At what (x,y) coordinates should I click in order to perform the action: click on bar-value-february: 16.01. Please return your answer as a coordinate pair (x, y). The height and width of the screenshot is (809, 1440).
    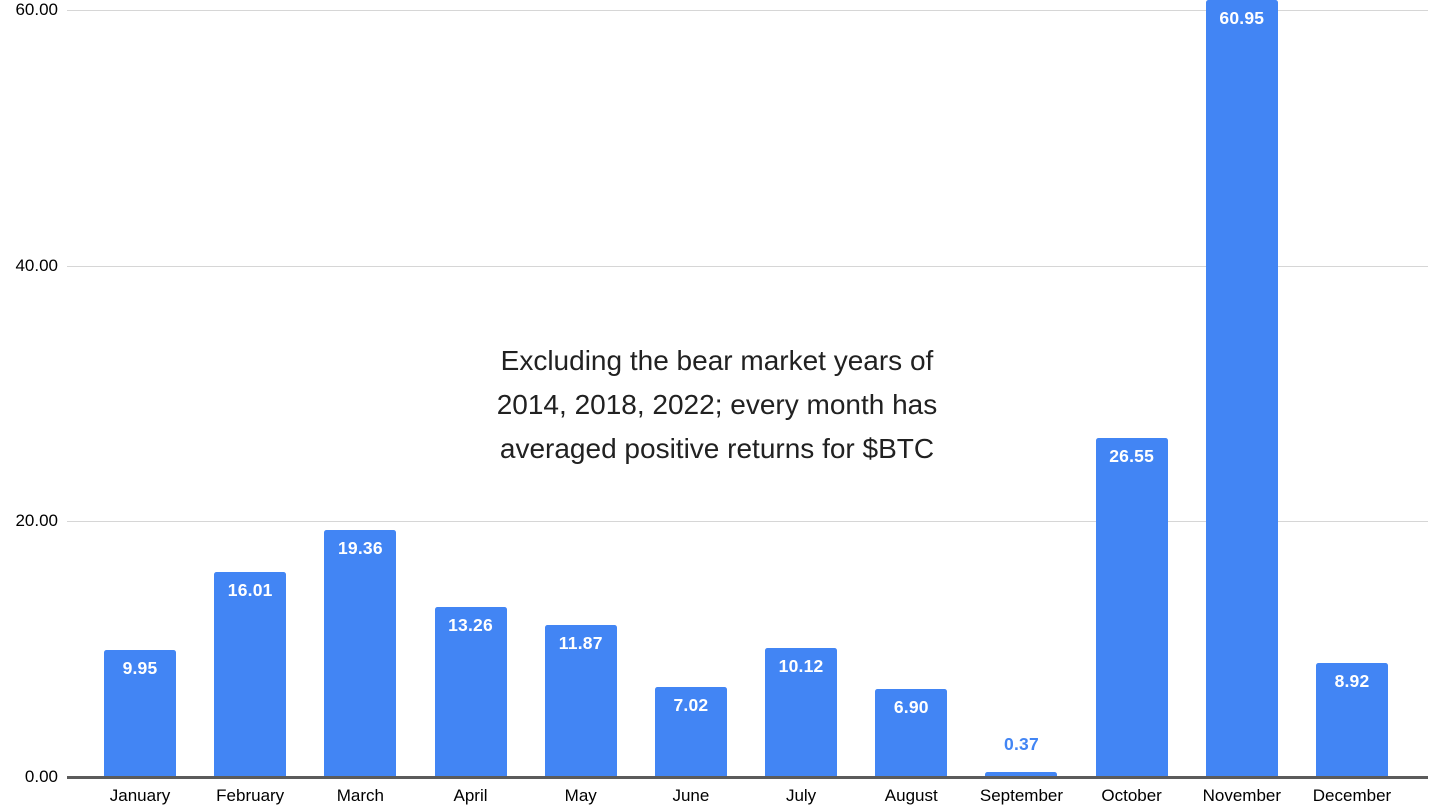
    Looking at the image, I should click on (250, 590).